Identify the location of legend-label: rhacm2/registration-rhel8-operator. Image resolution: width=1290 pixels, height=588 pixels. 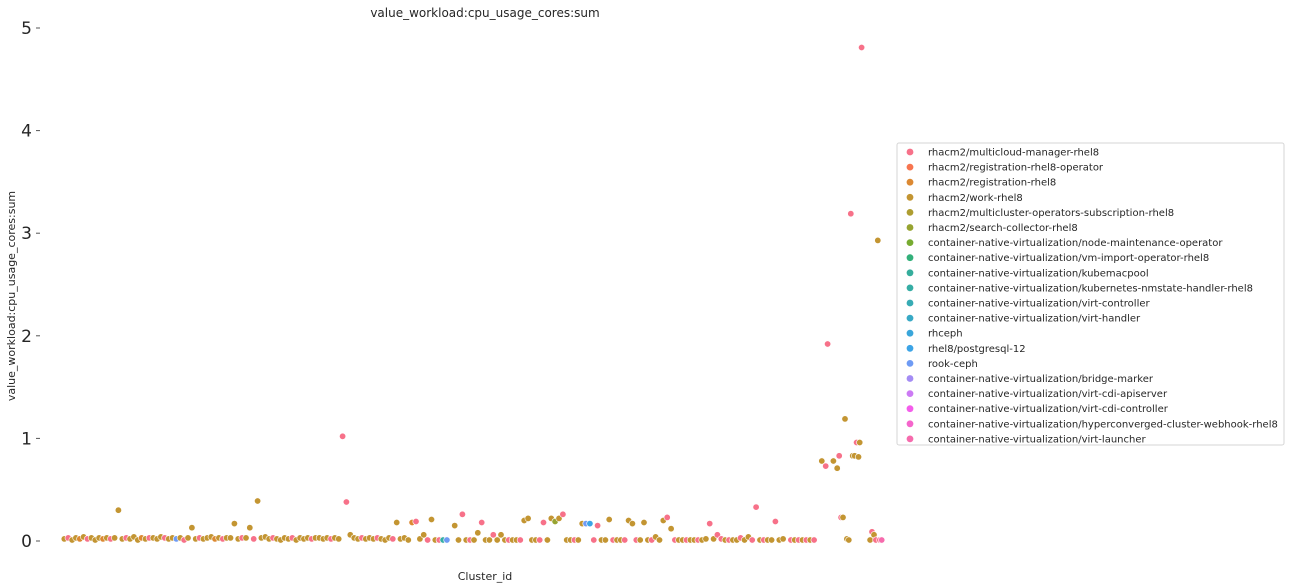
(1016, 168).